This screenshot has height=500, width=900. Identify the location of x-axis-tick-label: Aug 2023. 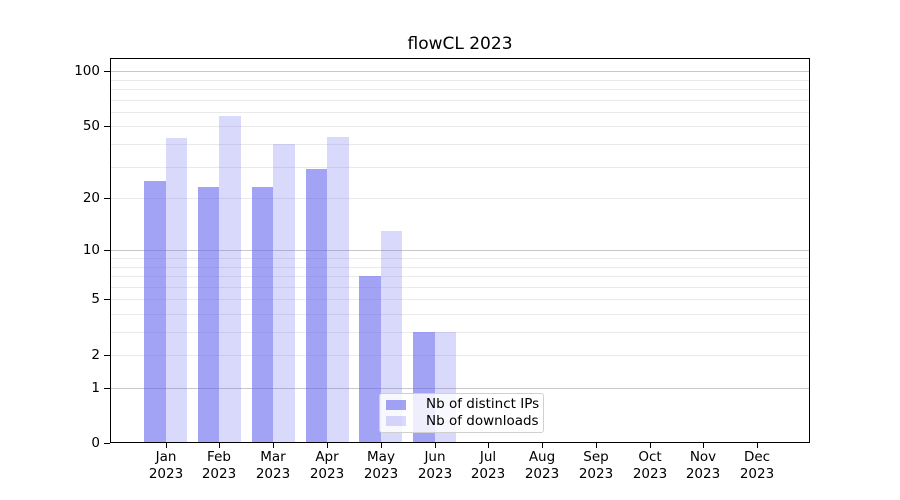
(542, 465).